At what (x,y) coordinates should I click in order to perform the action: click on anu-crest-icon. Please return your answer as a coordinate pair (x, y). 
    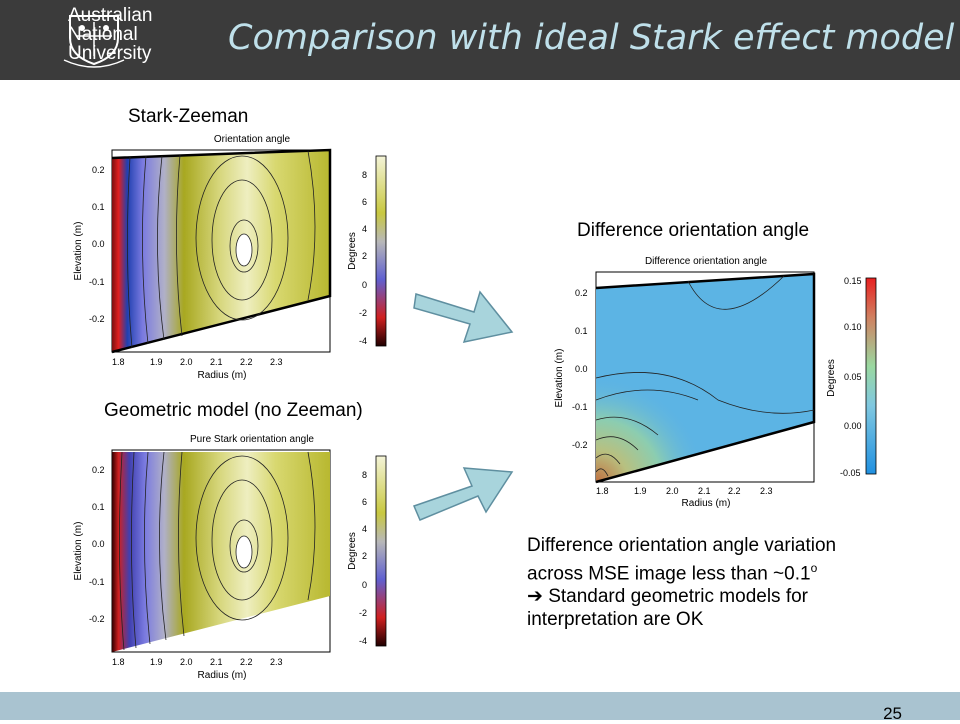
    Looking at the image, I should click on (94, 41).